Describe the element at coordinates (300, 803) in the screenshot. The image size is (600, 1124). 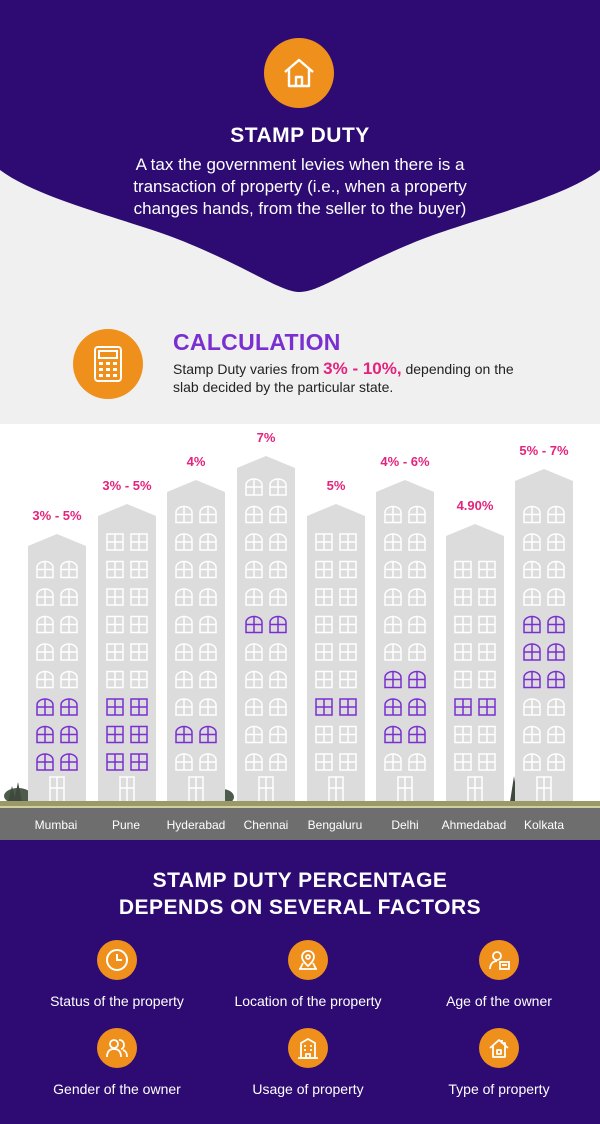
I see `road-edge` at that location.